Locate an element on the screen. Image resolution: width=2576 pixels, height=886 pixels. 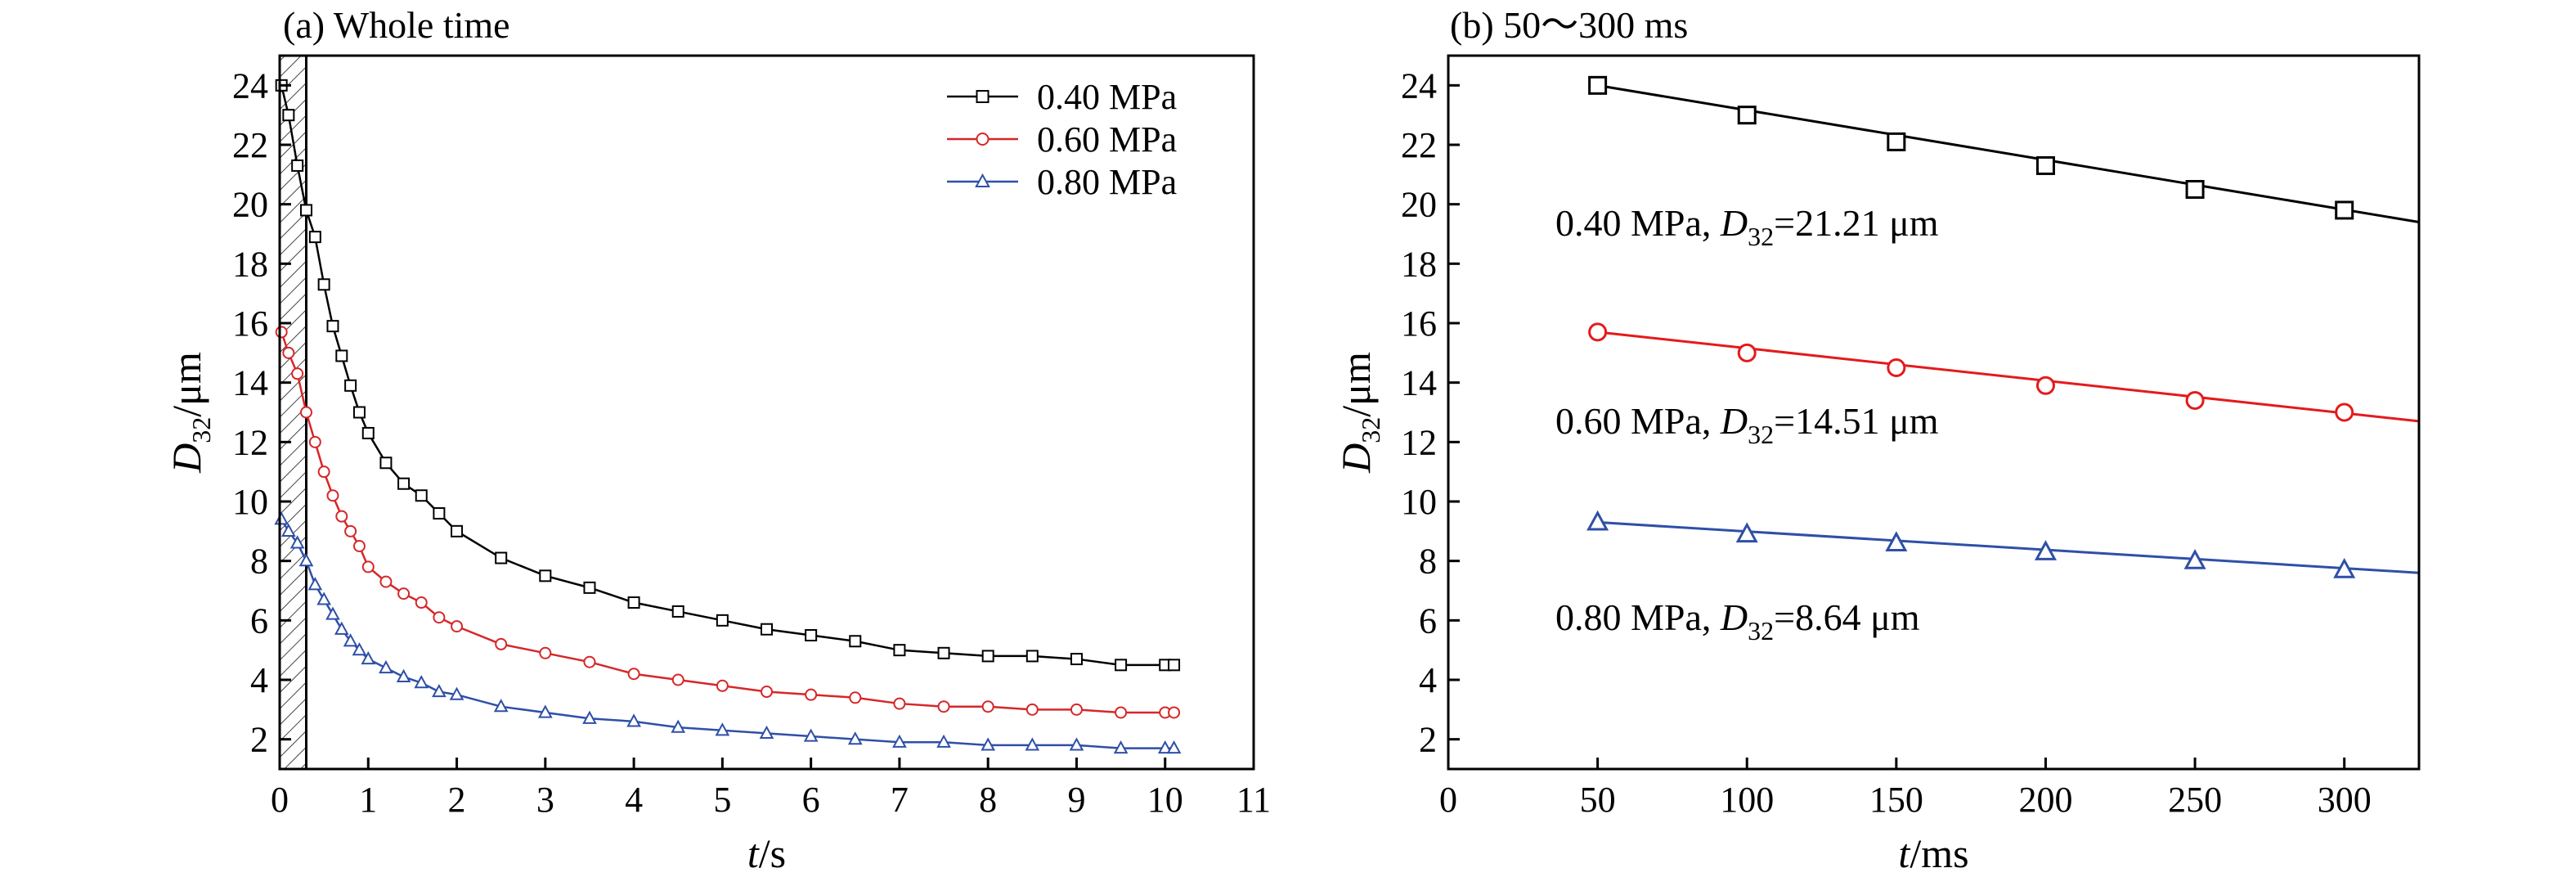
panel-b-y-axis-unit: /μm is located at coordinates (1356, 384).